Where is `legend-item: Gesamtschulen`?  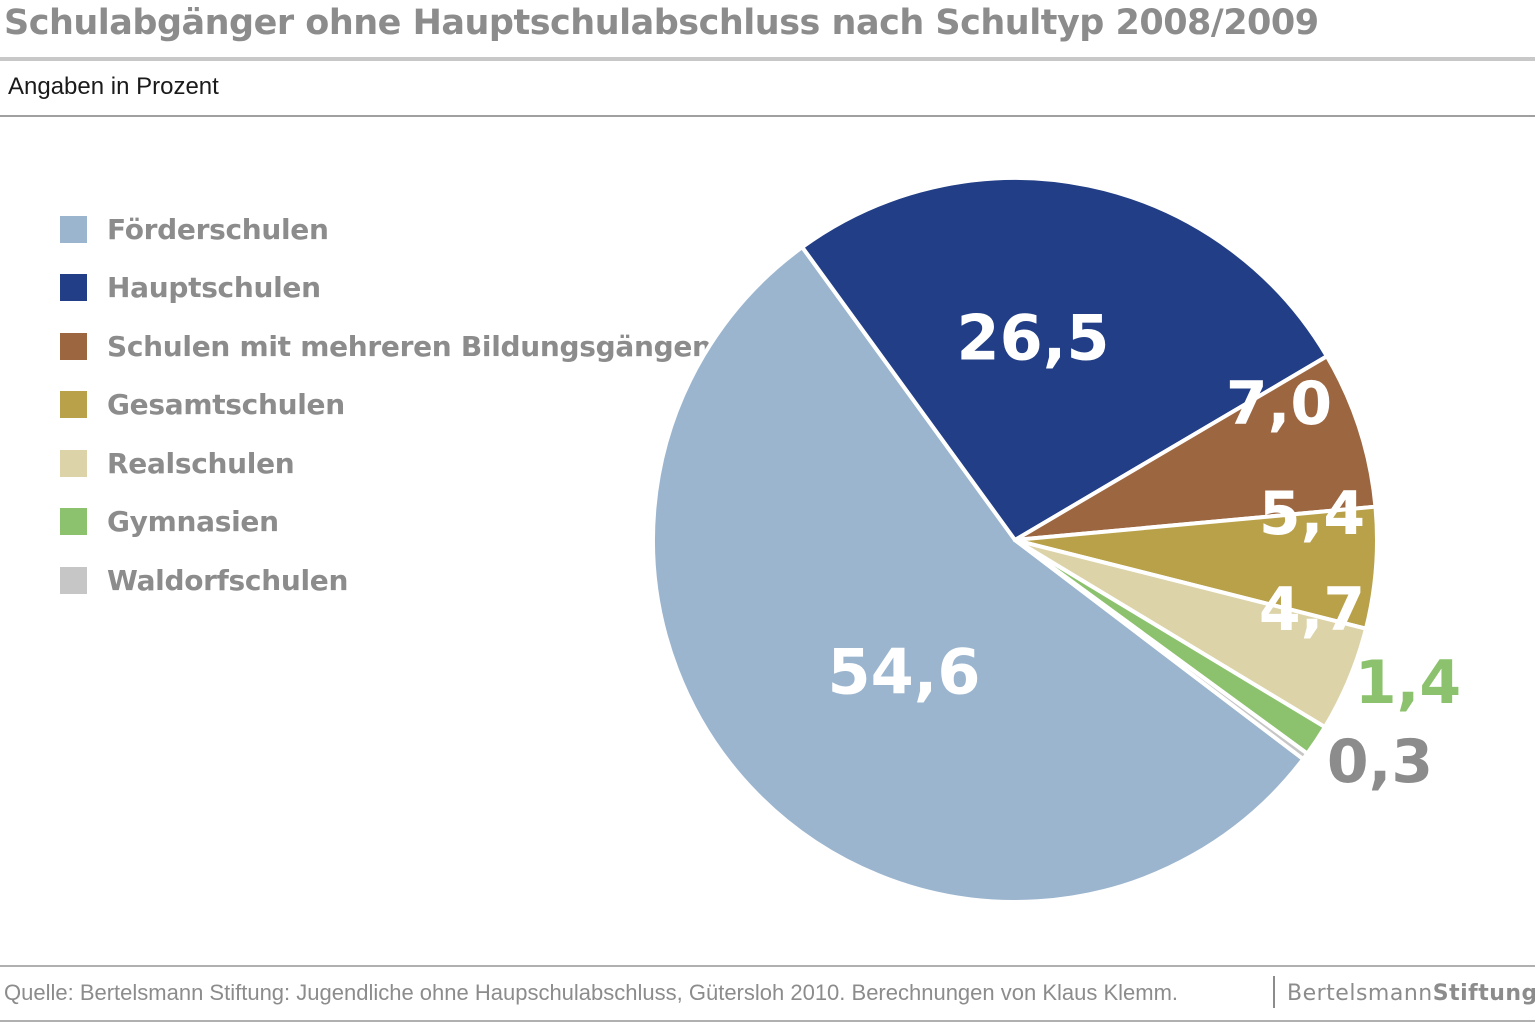
legend-item: Gesamtschulen is located at coordinates (386, 405).